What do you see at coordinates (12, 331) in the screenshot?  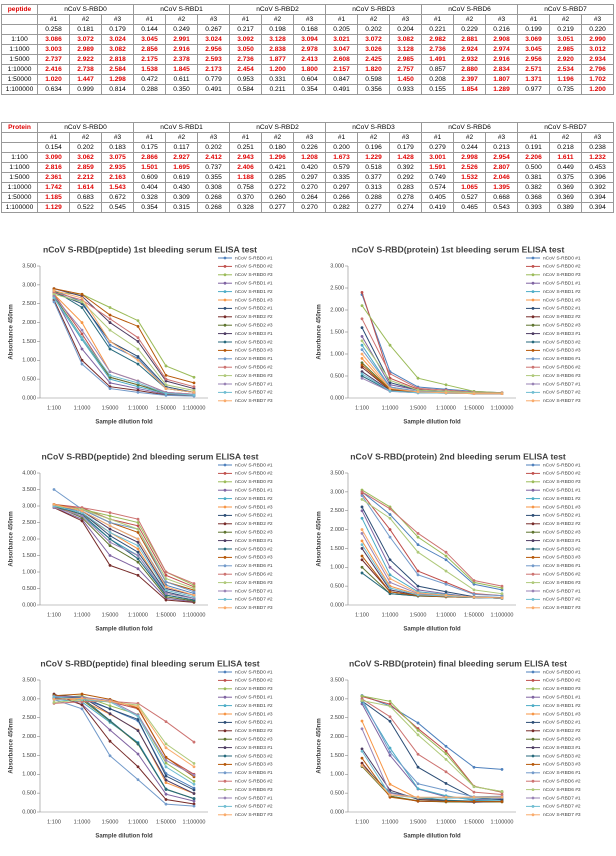 I see `y-axis-title: Absorbance 450nm` at bounding box center [12, 331].